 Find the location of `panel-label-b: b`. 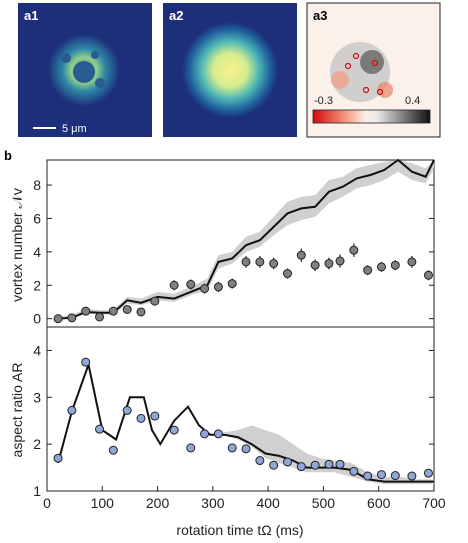

panel-label-b: b is located at coordinates (8, 155).